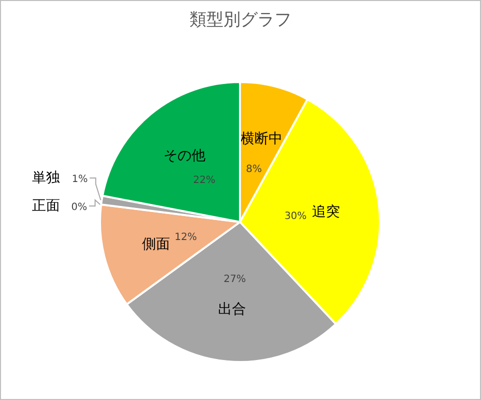  I want to click on slice-label: 追突, so click(326, 212).